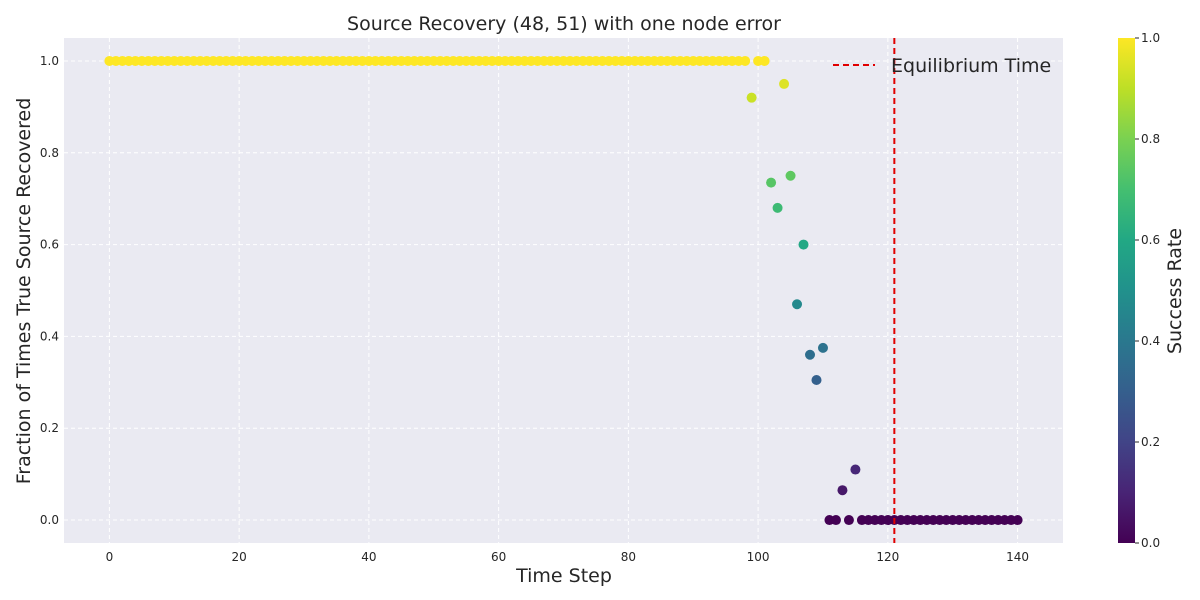  I want to click on legend: Equilibrium Time, so click(942, 66).